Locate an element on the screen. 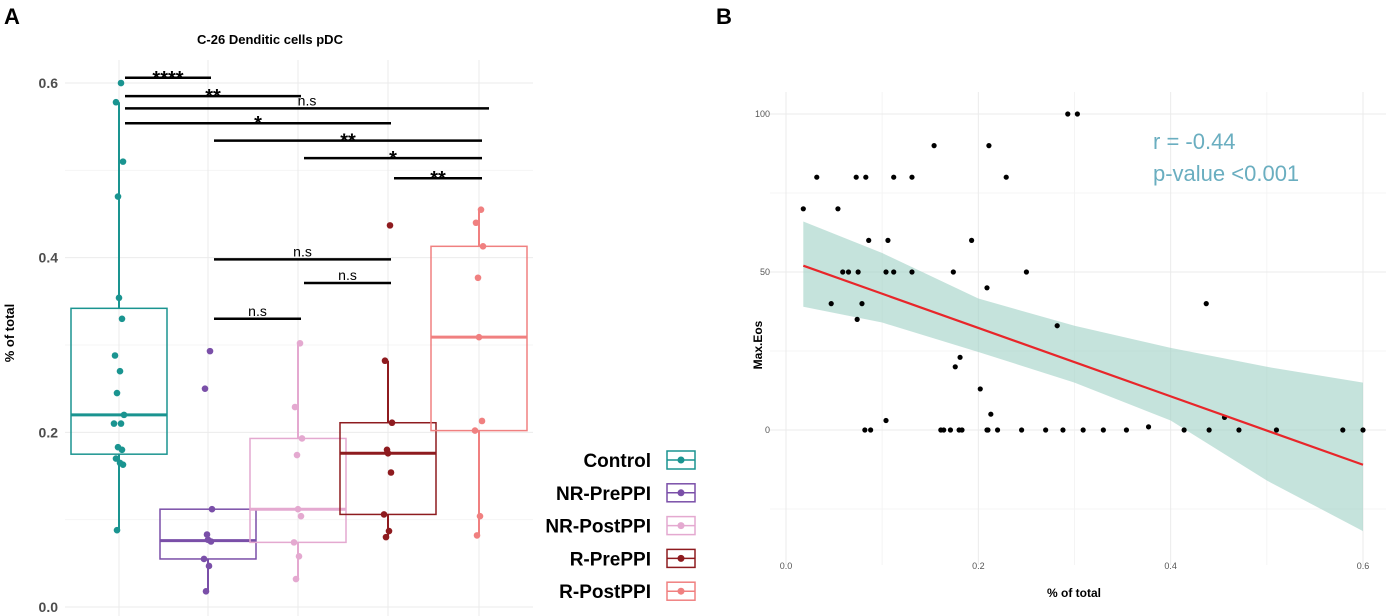 This screenshot has height=616, width=1386. correlation-p-value: p-value <0.001 is located at coordinates (1226, 173).